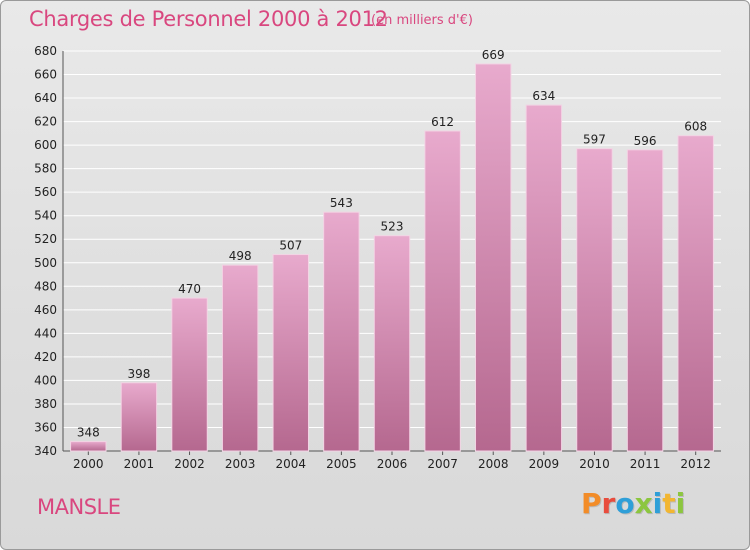  Describe the element at coordinates (290, 464) in the screenshot. I see `x-tick-label-2004: 2004` at that location.